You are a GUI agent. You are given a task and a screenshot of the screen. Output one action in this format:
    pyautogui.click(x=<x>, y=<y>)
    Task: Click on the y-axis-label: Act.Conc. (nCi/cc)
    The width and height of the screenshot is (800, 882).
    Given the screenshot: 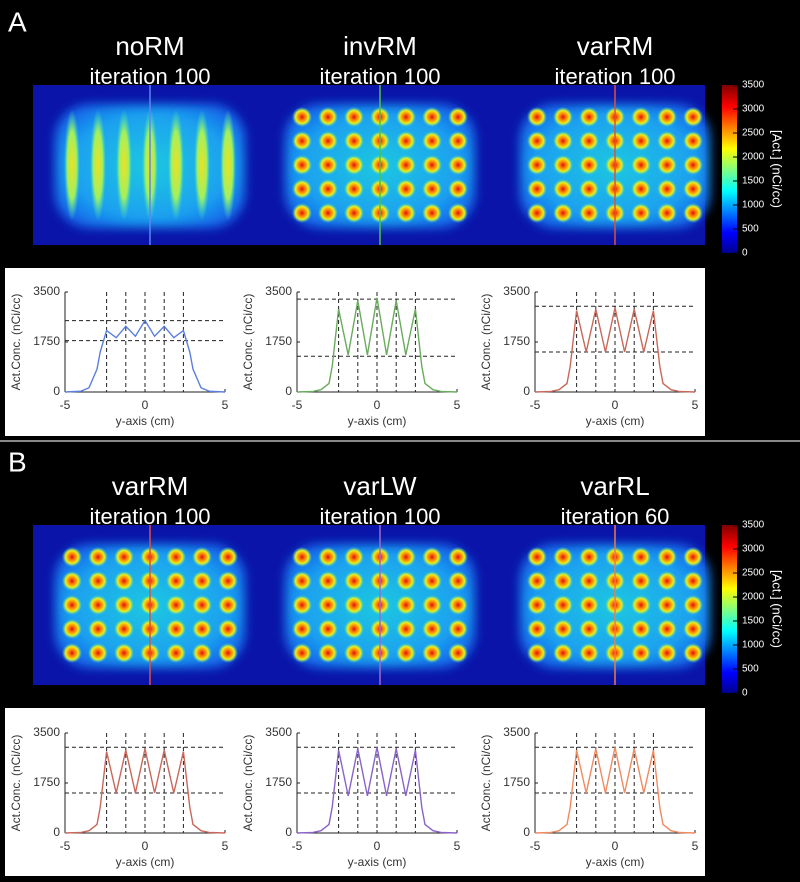 What is the action you would take?
    pyautogui.click(x=486, y=783)
    